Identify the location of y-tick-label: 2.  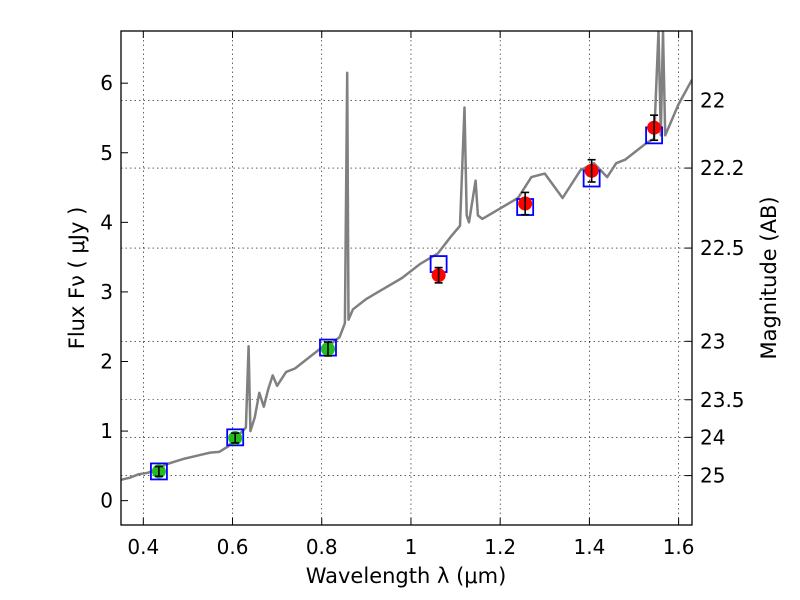
(106, 361).